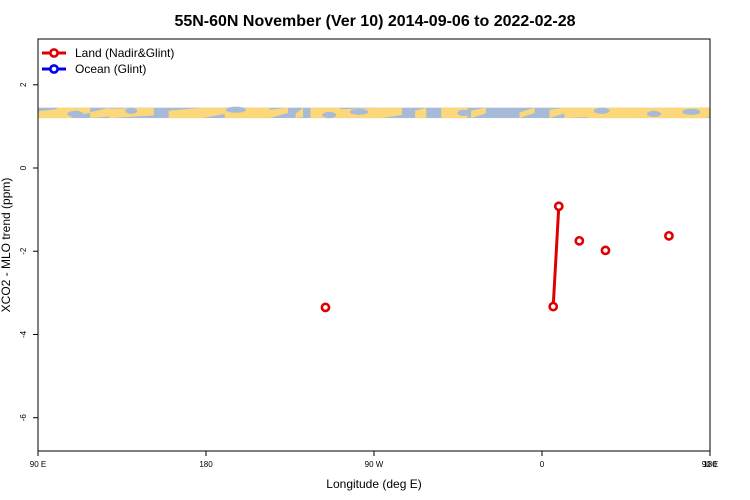 This screenshot has width=750, height=500. I want to click on legend-label: Ocean (Glint), so click(110, 69).